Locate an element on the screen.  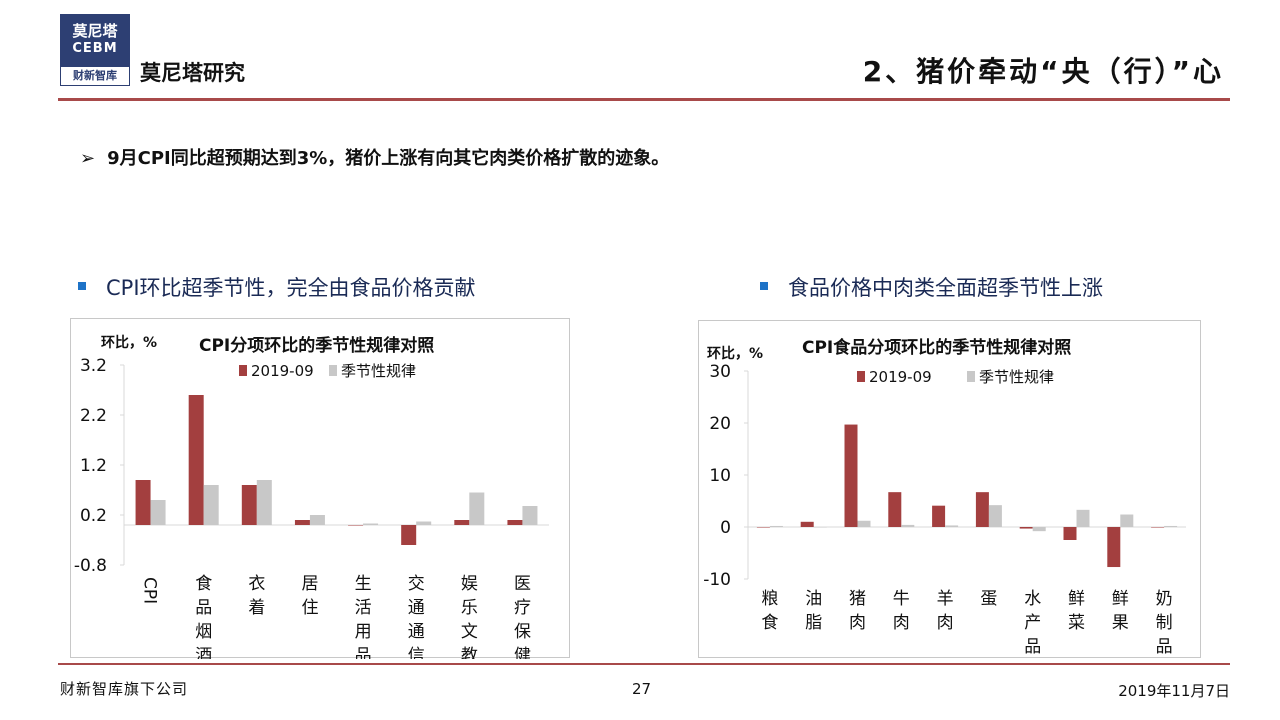
section-title-right: 食品价格中肉类全面超季节性上涨 is located at coordinates (931, 287).